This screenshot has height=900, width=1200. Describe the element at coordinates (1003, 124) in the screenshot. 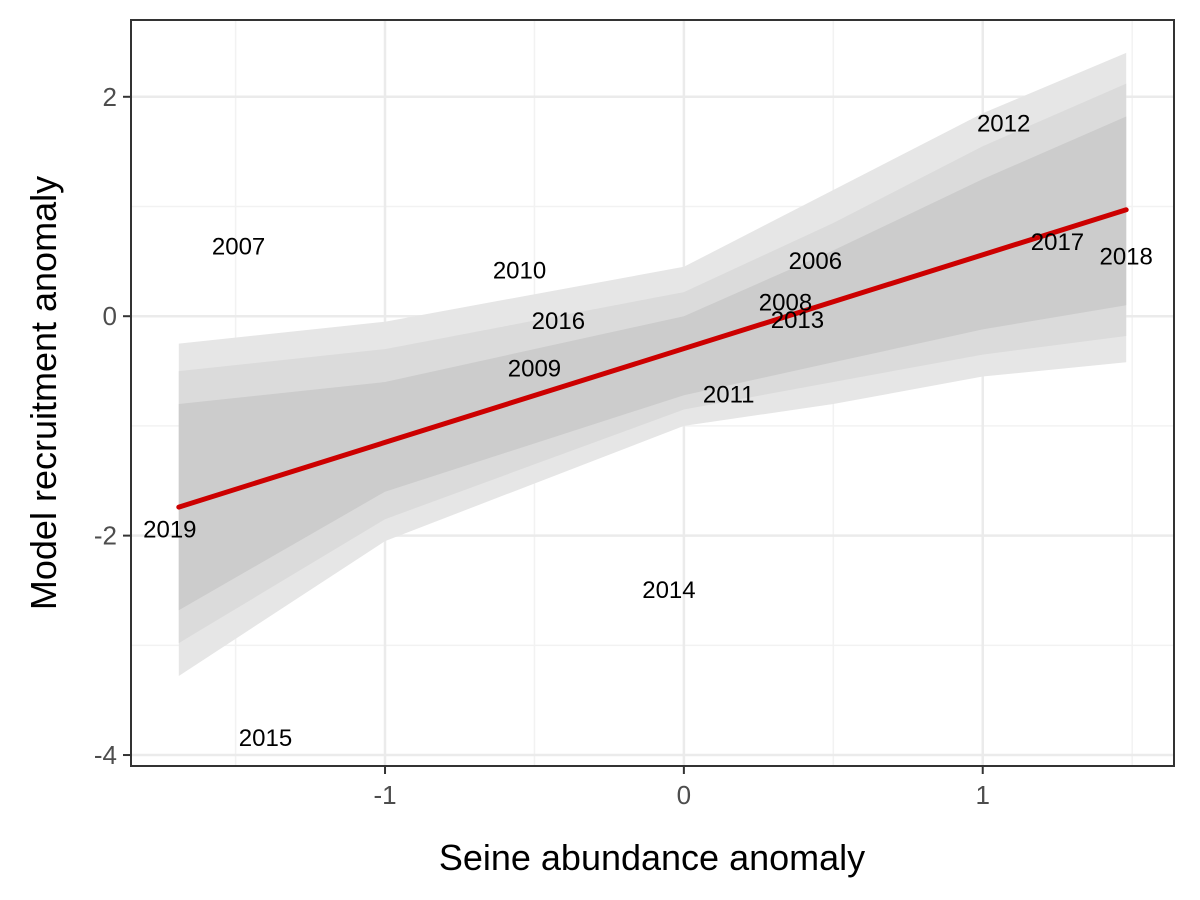

I see `point-label-2012: 2012` at that location.